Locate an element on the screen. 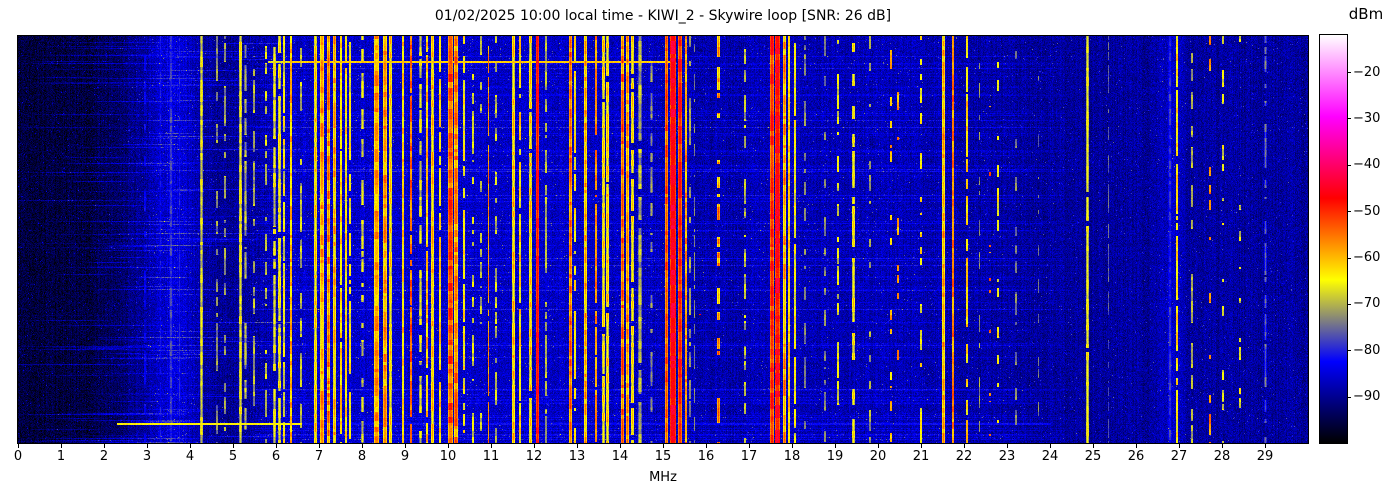  x-tick-label: 29 is located at coordinates (1265, 456).